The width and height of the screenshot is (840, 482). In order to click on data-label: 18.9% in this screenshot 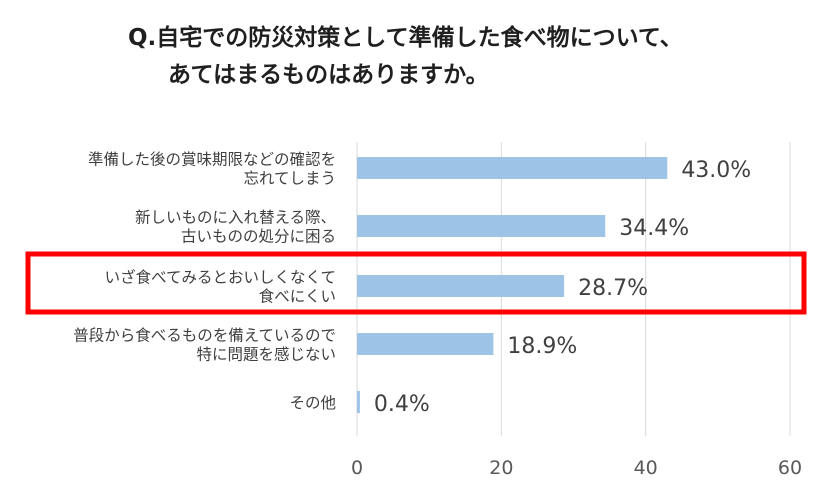, I will do `click(542, 346)`.